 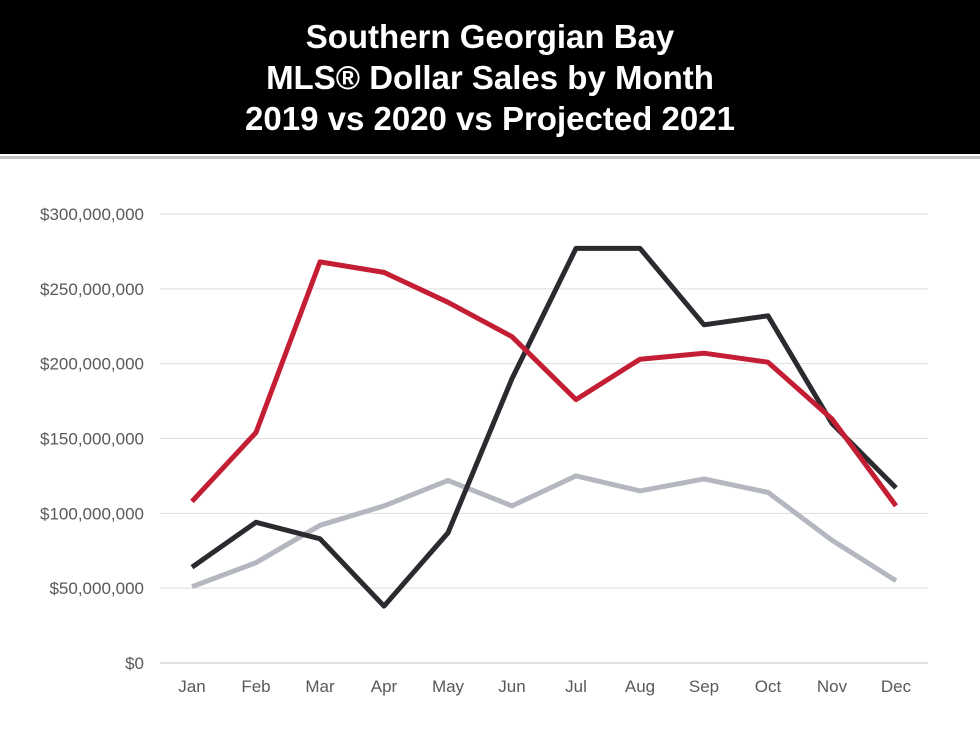 I want to click on x-tick-label: Jun, so click(x=511, y=686).